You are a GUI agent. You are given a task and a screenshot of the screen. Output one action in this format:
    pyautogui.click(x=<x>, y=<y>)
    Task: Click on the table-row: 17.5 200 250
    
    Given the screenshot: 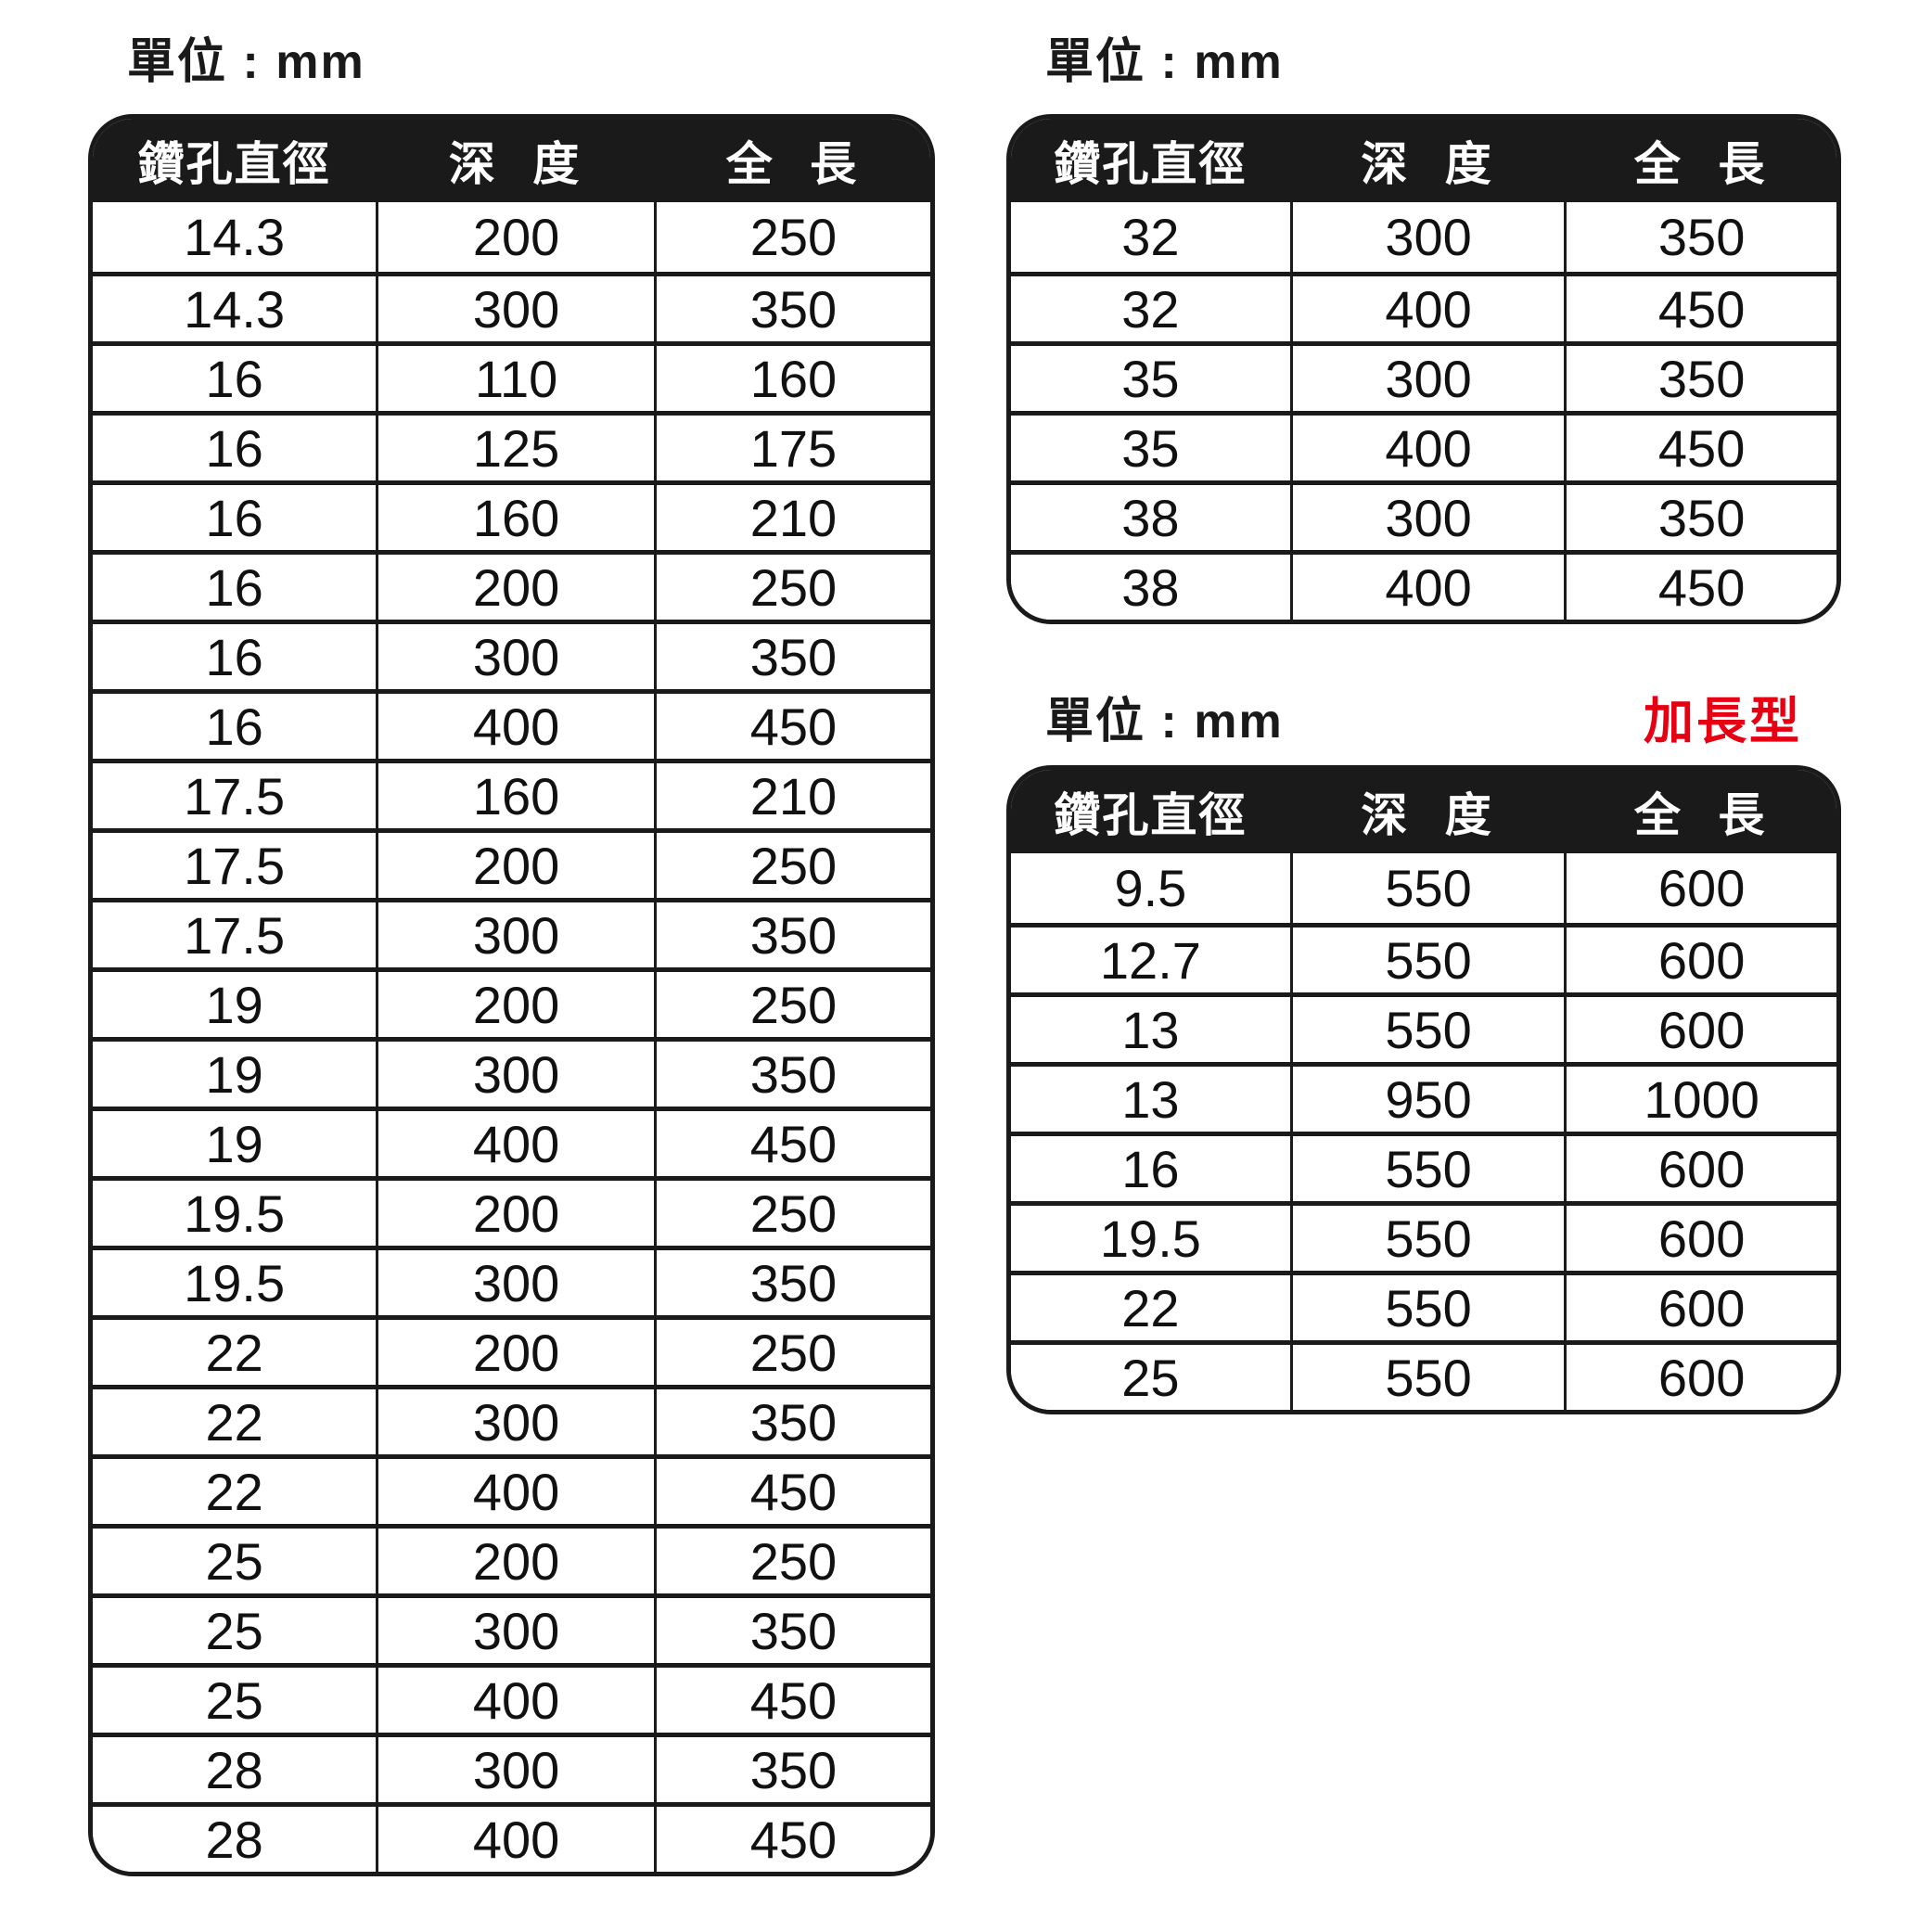 What is the action you would take?
    pyautogui.click(x=511, y=863)
    